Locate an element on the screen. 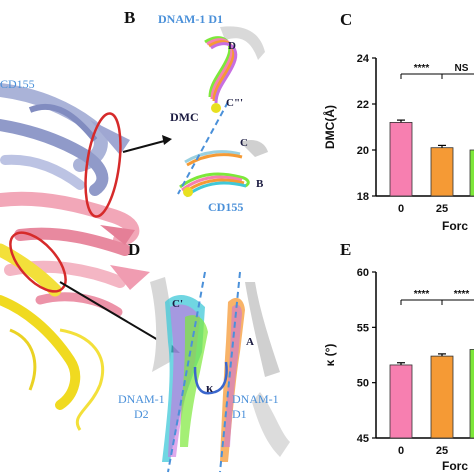 This screenshot has width=474, height=474. chart-e: 45 50 55 60 κ (°) 0 25 **** **** Forc is located at coordinates (398, 370).